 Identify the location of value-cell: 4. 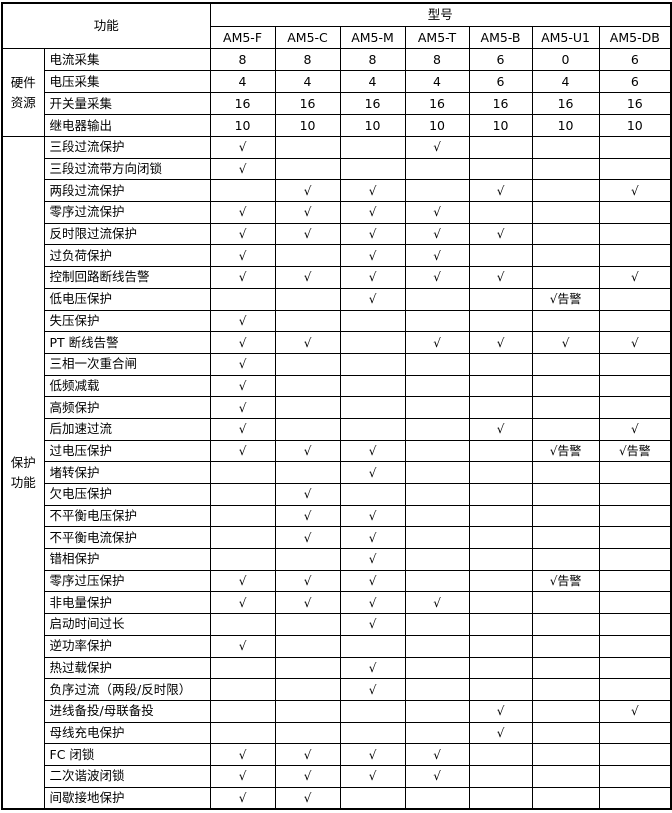
(307, 81).